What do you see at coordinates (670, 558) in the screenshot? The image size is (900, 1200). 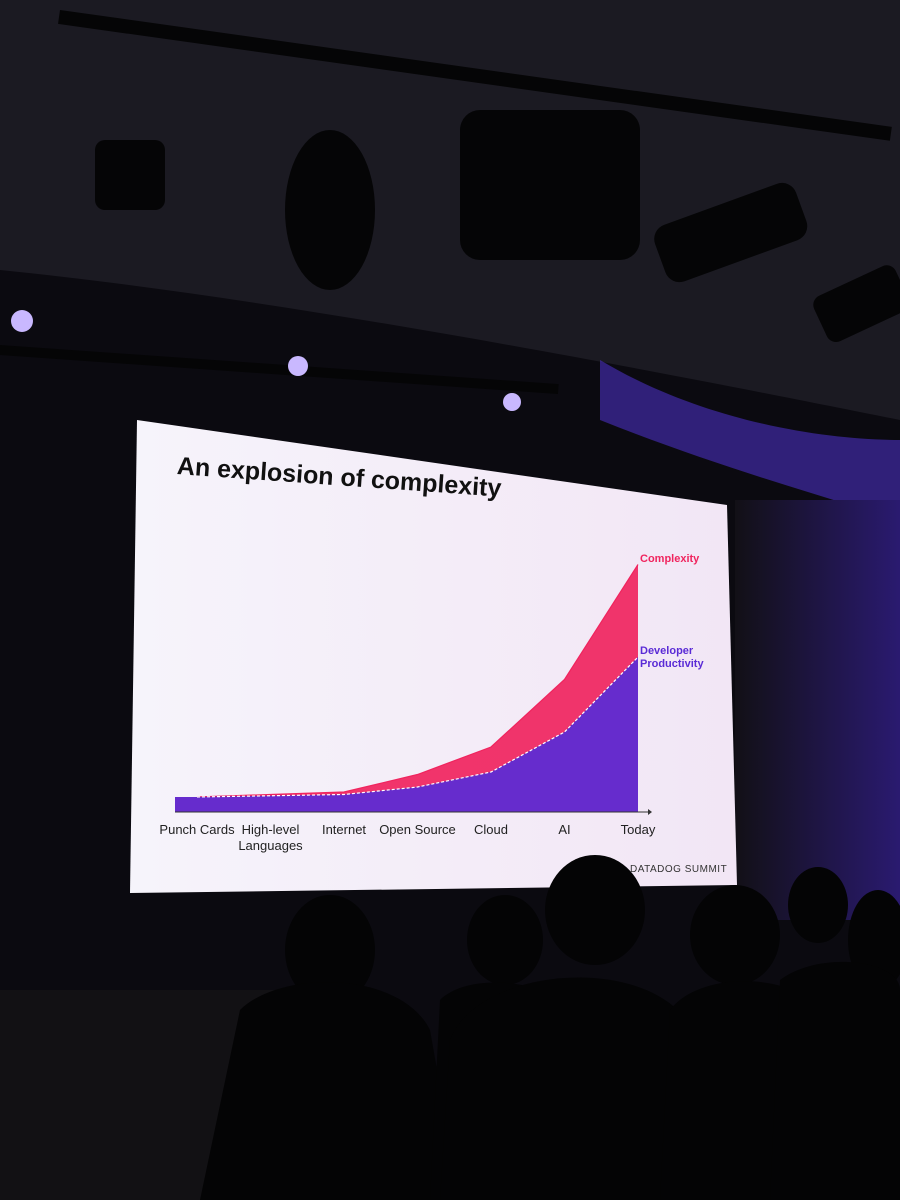 I see `legend-label: Complexity` at bounding box center [670, 558].